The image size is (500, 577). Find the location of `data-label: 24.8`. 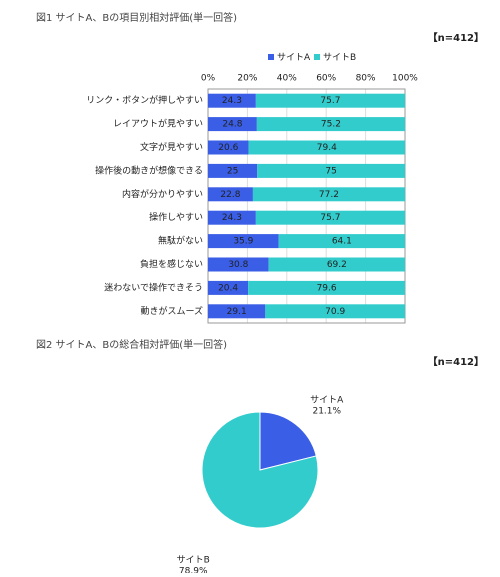

data-label: 24.8 is located at coordinates (232, 125).